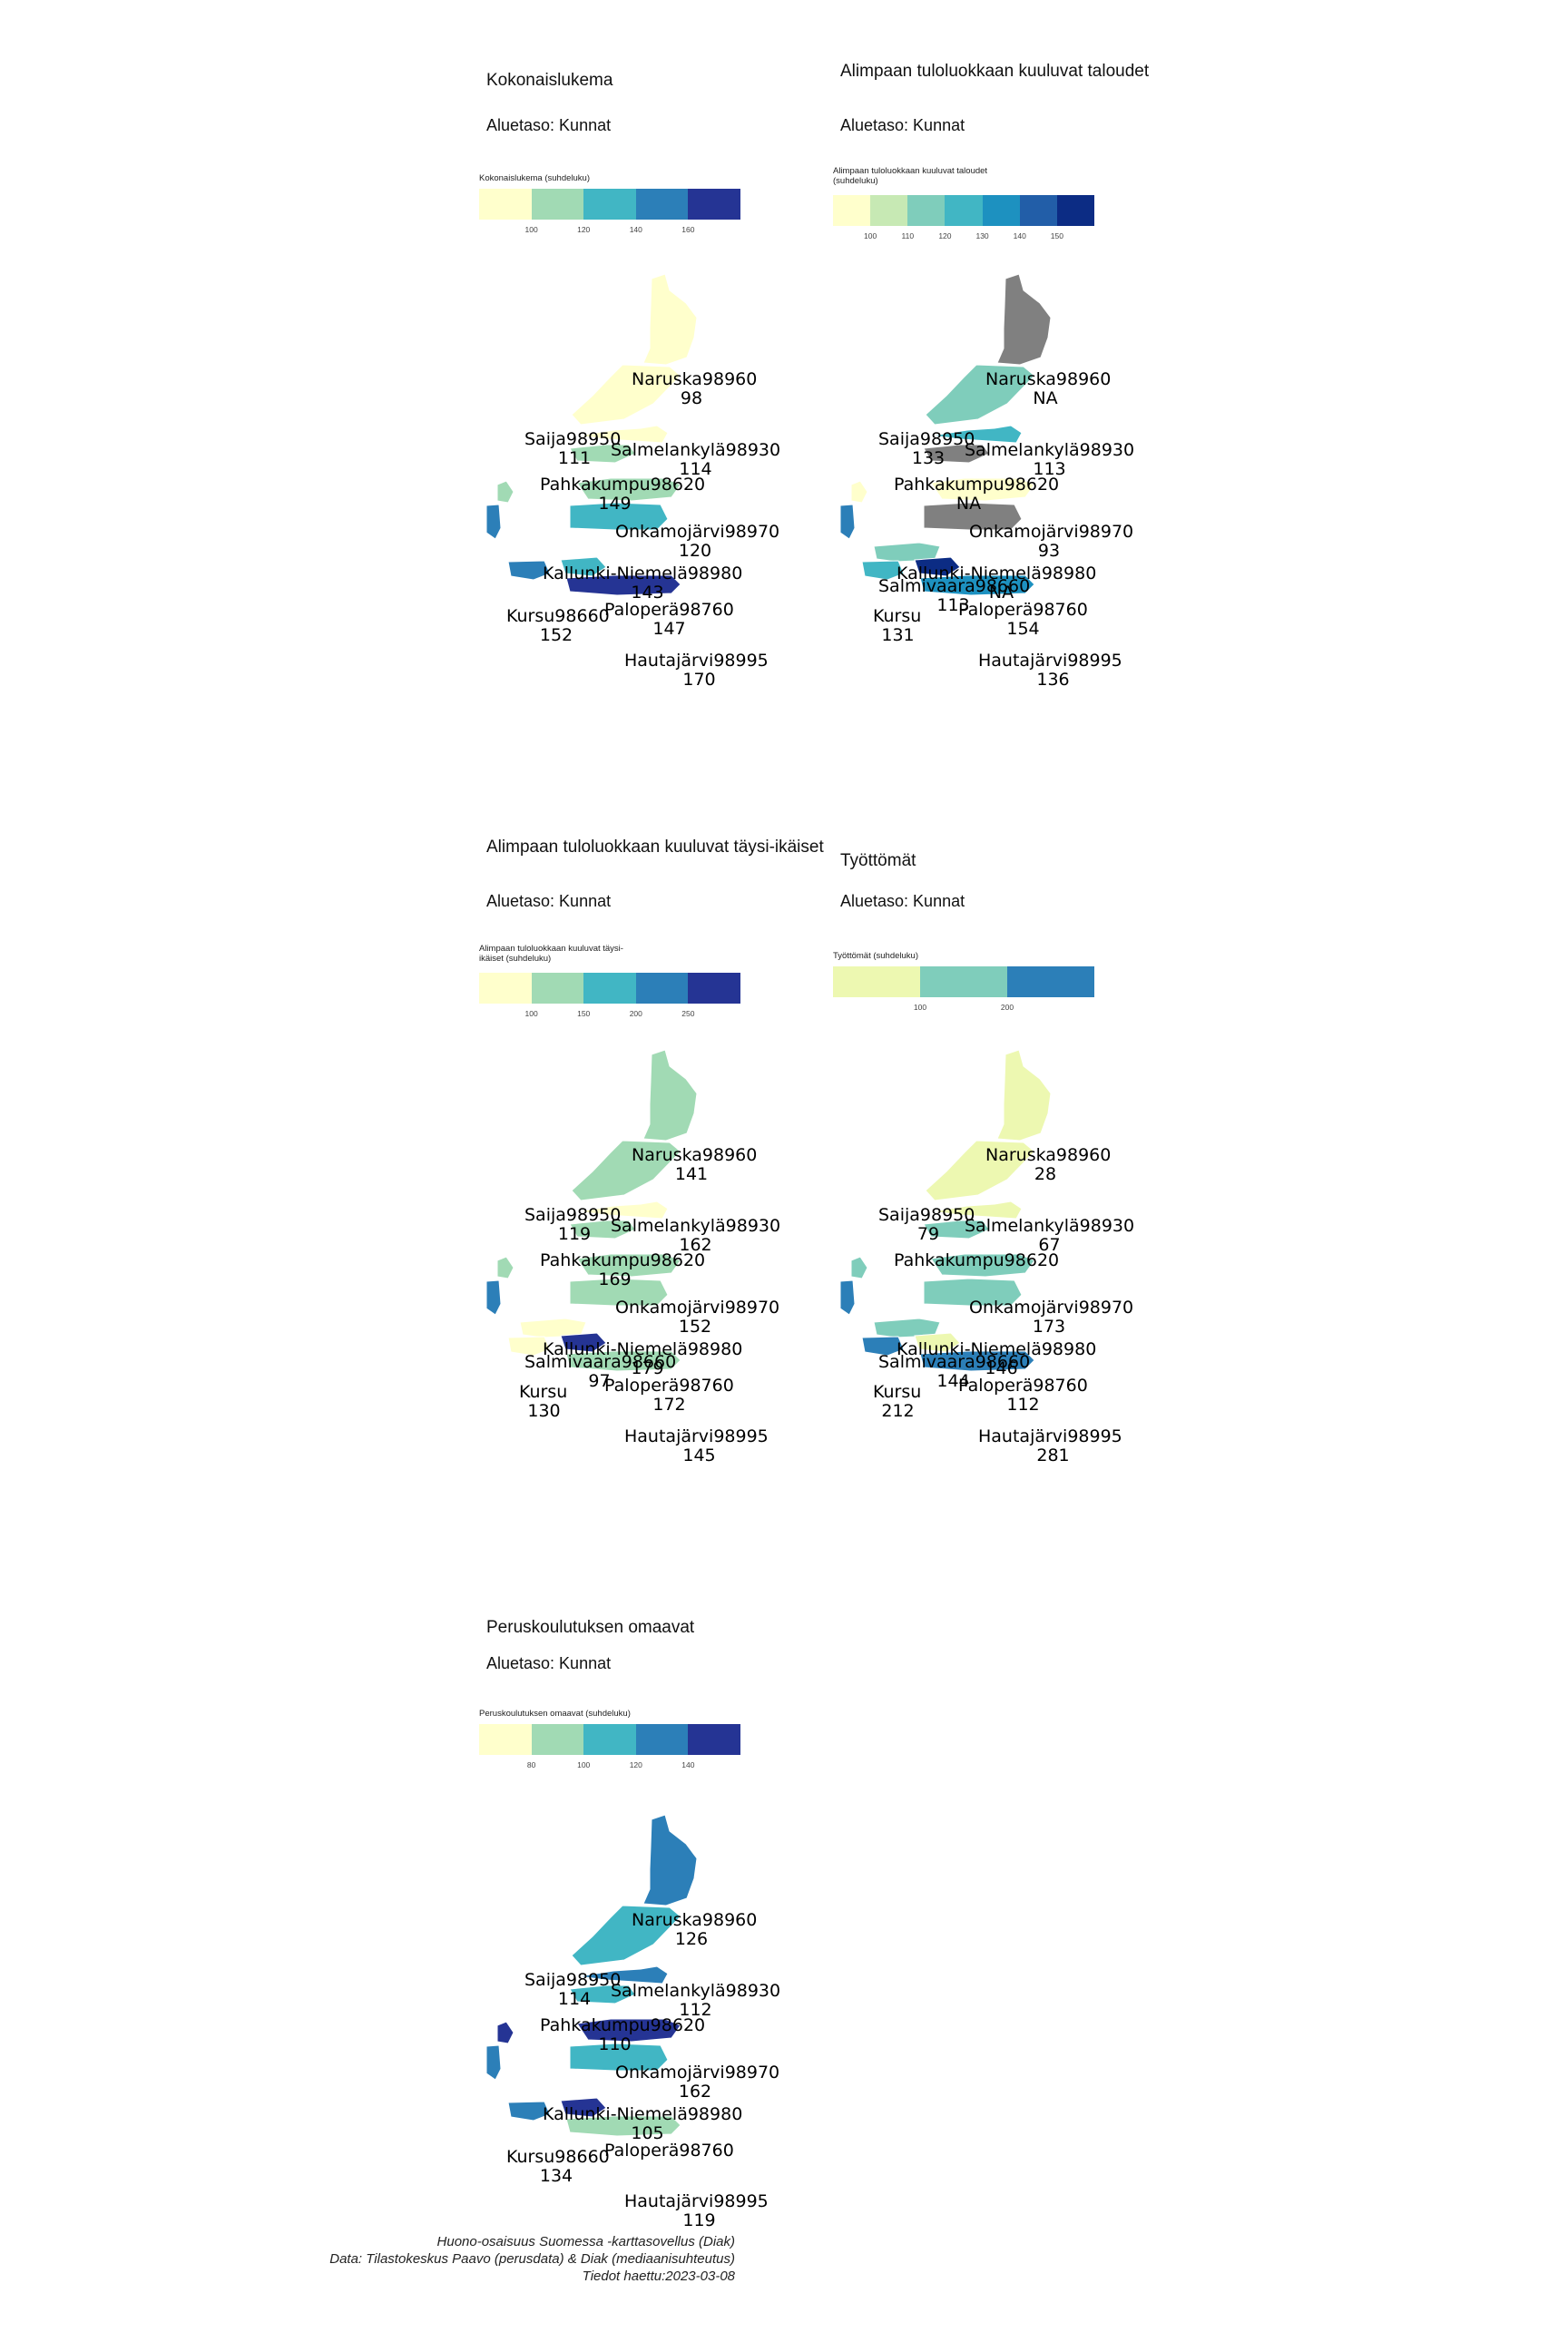  What do you see at coordinates (590, 1627) in the screenshot?
I see `panel-title: Peruskoulutuksen omaavat` at bounding box center [590, 1627].